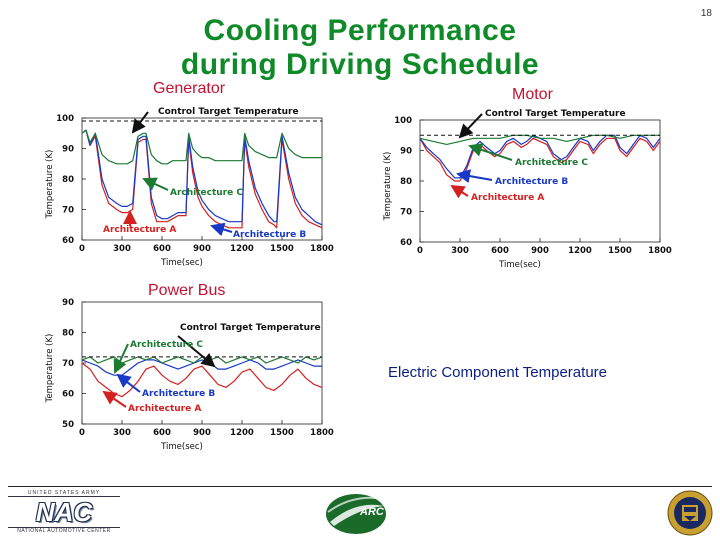  I want to click on title-line-1: Cooling Performance, so click(360, 30).